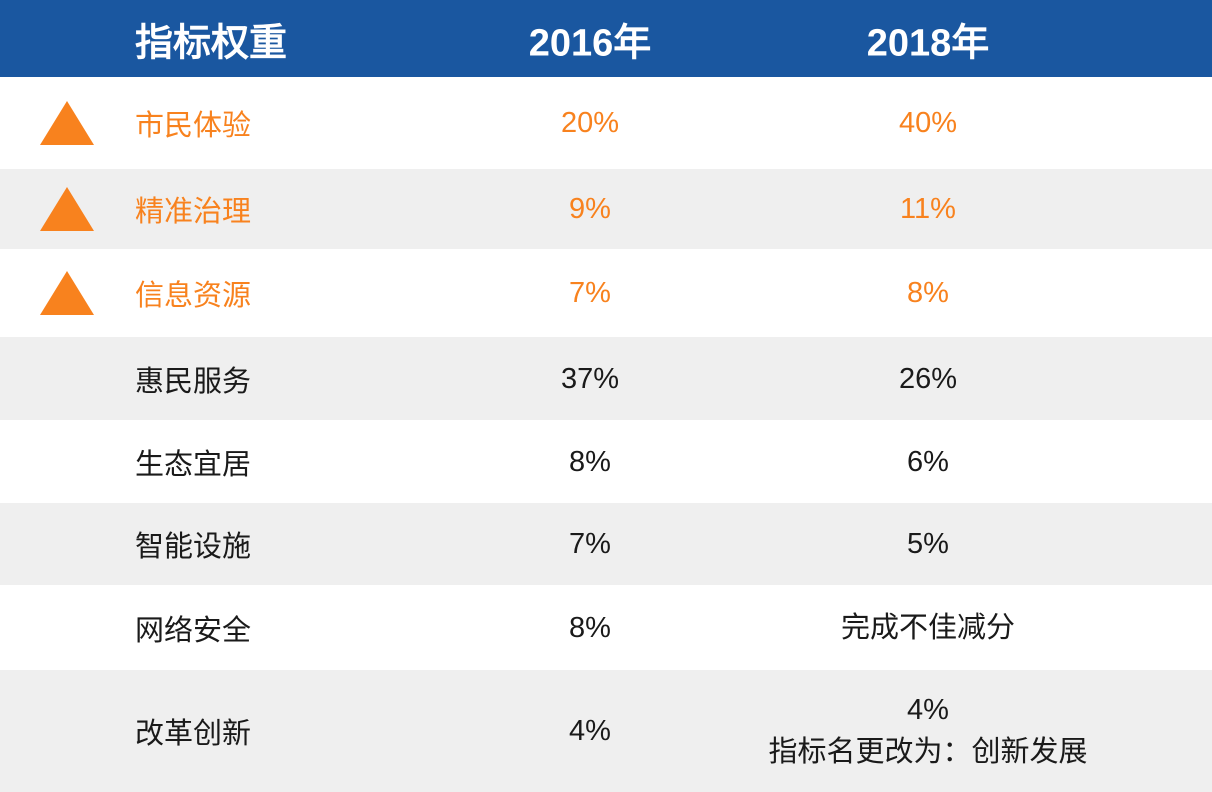 The width and height of the screenshot is (1212, 792). Describe the element at coordinates (928, 544) in the screenshot. I see `value-2018: 5%` at that location.